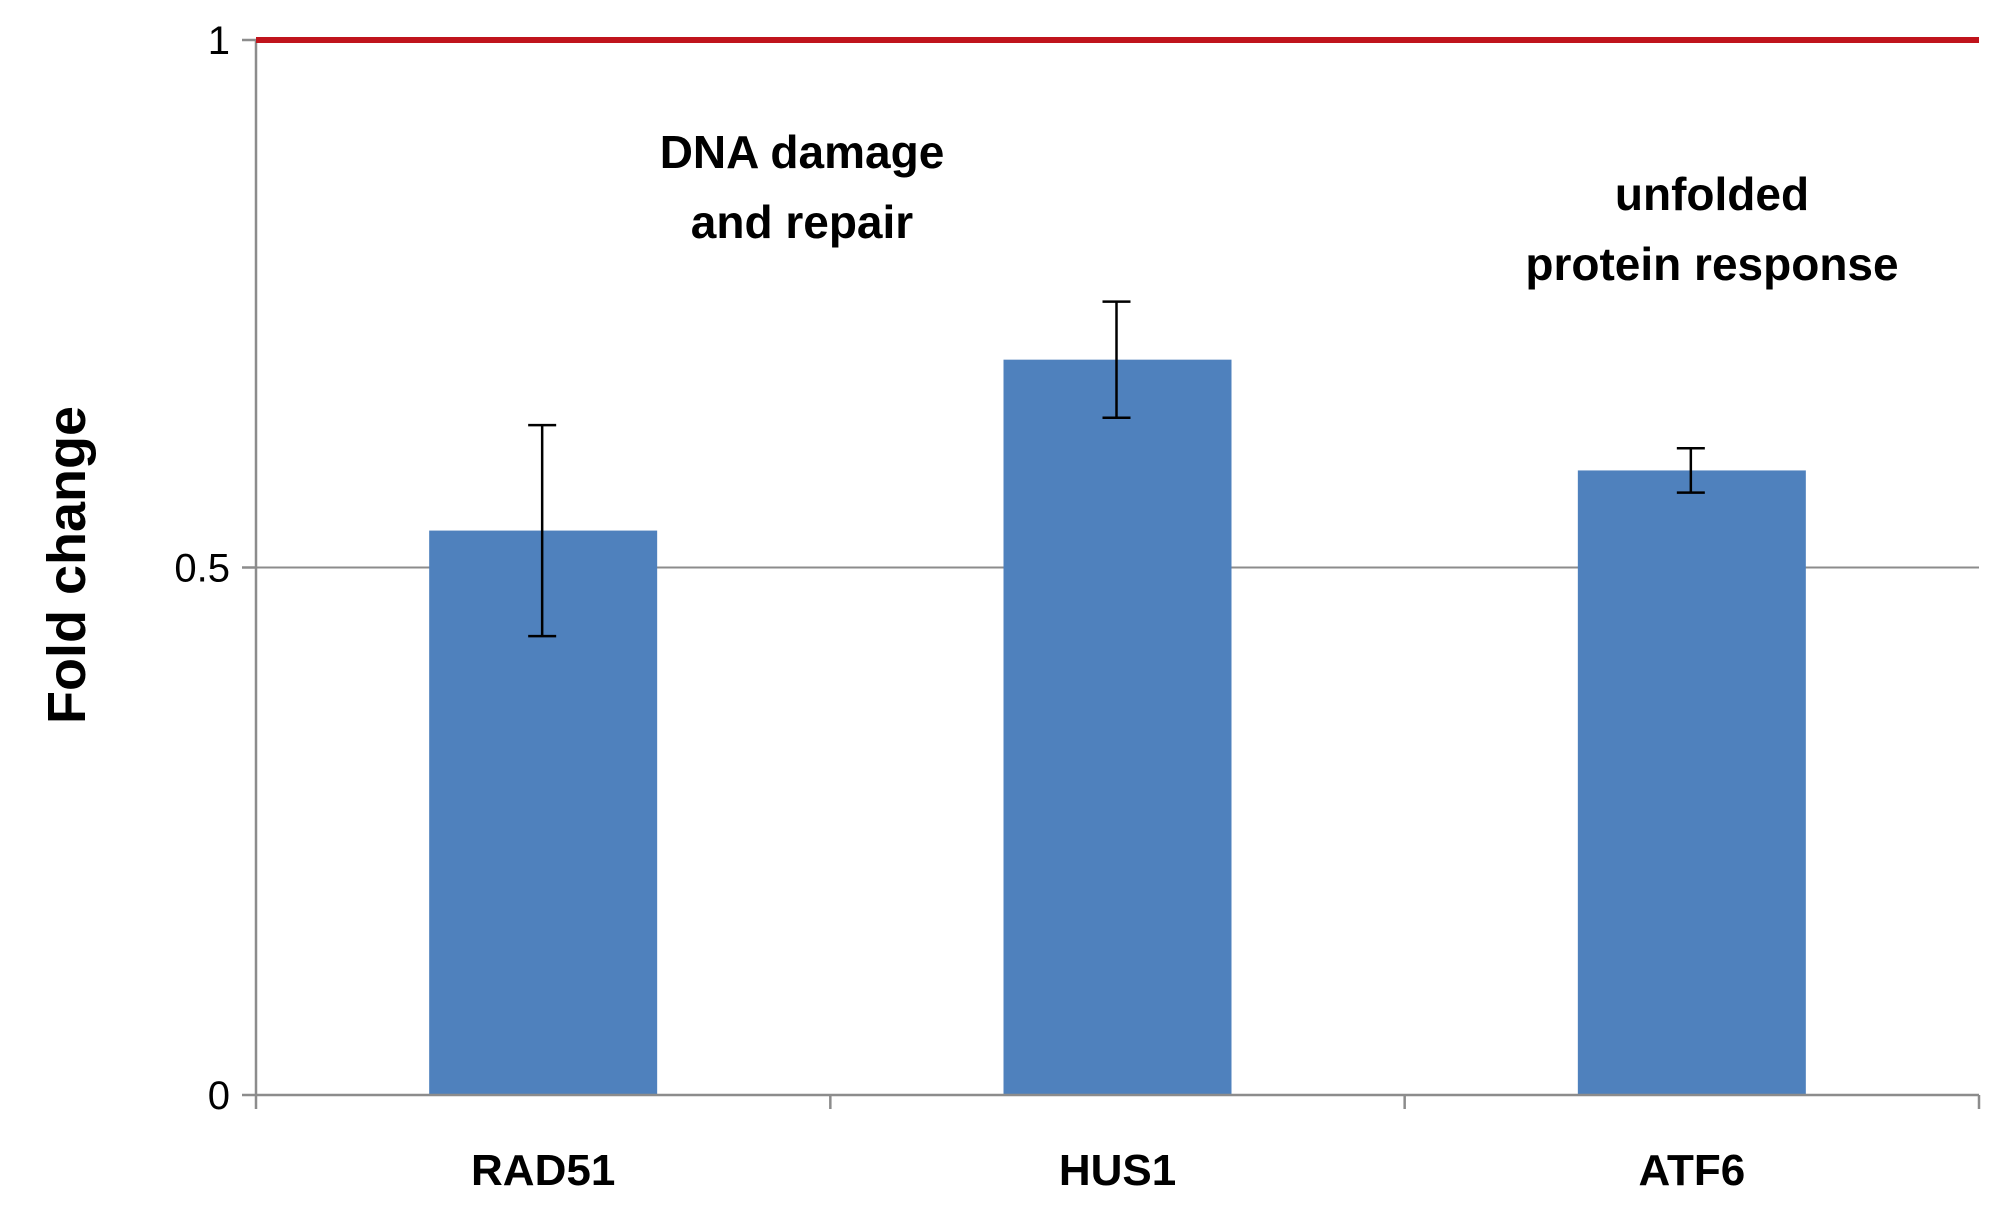  Describe the element at coordinates (1711, 229) in the screenshot. I see `annotation-1: unfolded protein response` at that location.